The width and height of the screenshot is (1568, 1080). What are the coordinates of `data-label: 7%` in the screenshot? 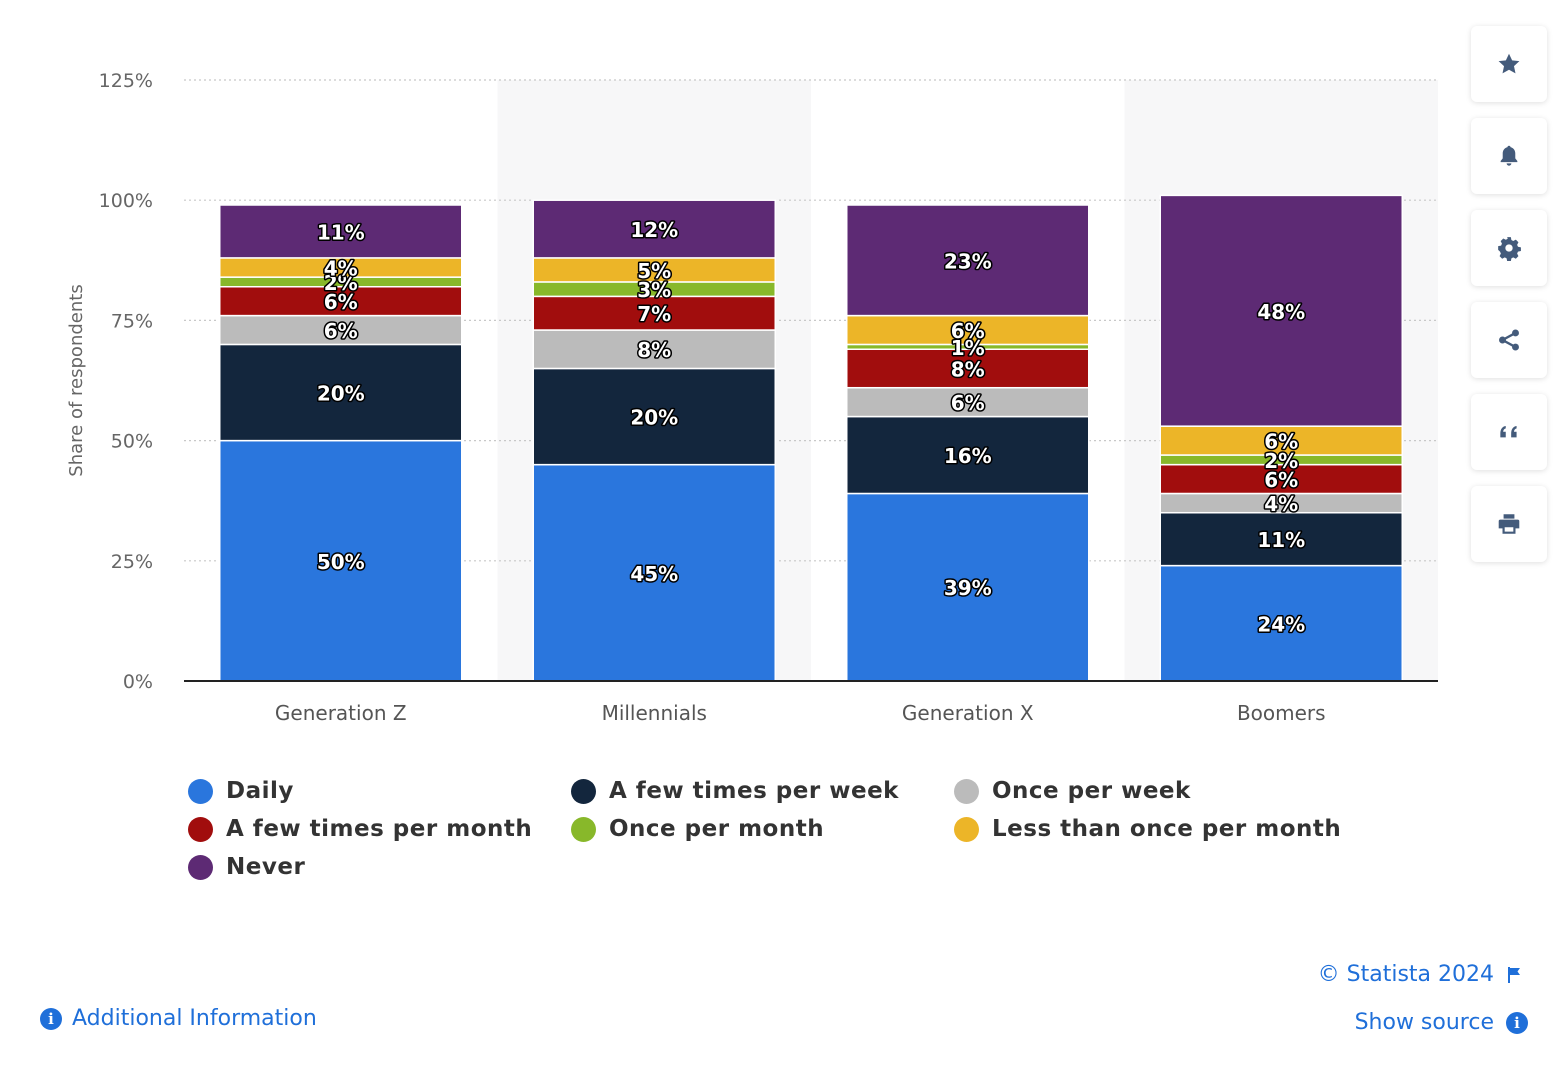 It's located at (654, 314).